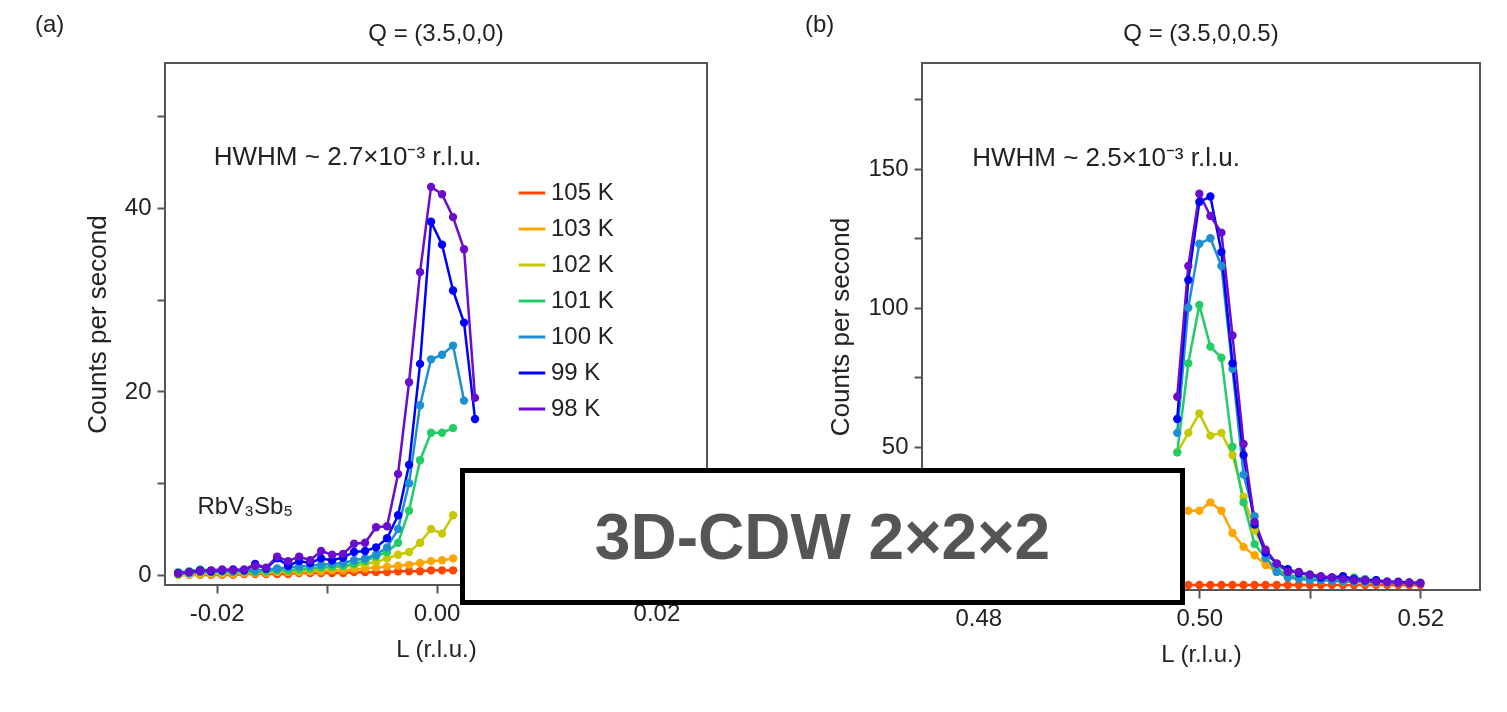 This screenshot has height=712, width=1507. Describe the element at coordinates (582, 227) in the screenshot. I see `legend-label: 103 K` at that location.